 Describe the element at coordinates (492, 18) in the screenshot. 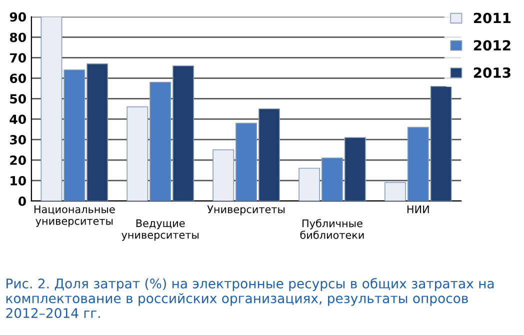

I see `legend-label: 2011` at that location.